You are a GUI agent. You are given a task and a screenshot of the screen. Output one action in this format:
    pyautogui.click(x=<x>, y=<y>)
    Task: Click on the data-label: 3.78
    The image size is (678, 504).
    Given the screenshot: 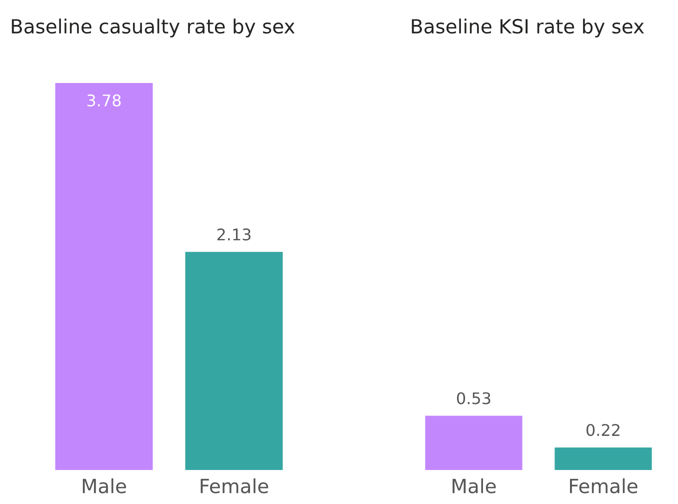 What is the action you would take?
    pyautogui.click(x=104, y=100)
    